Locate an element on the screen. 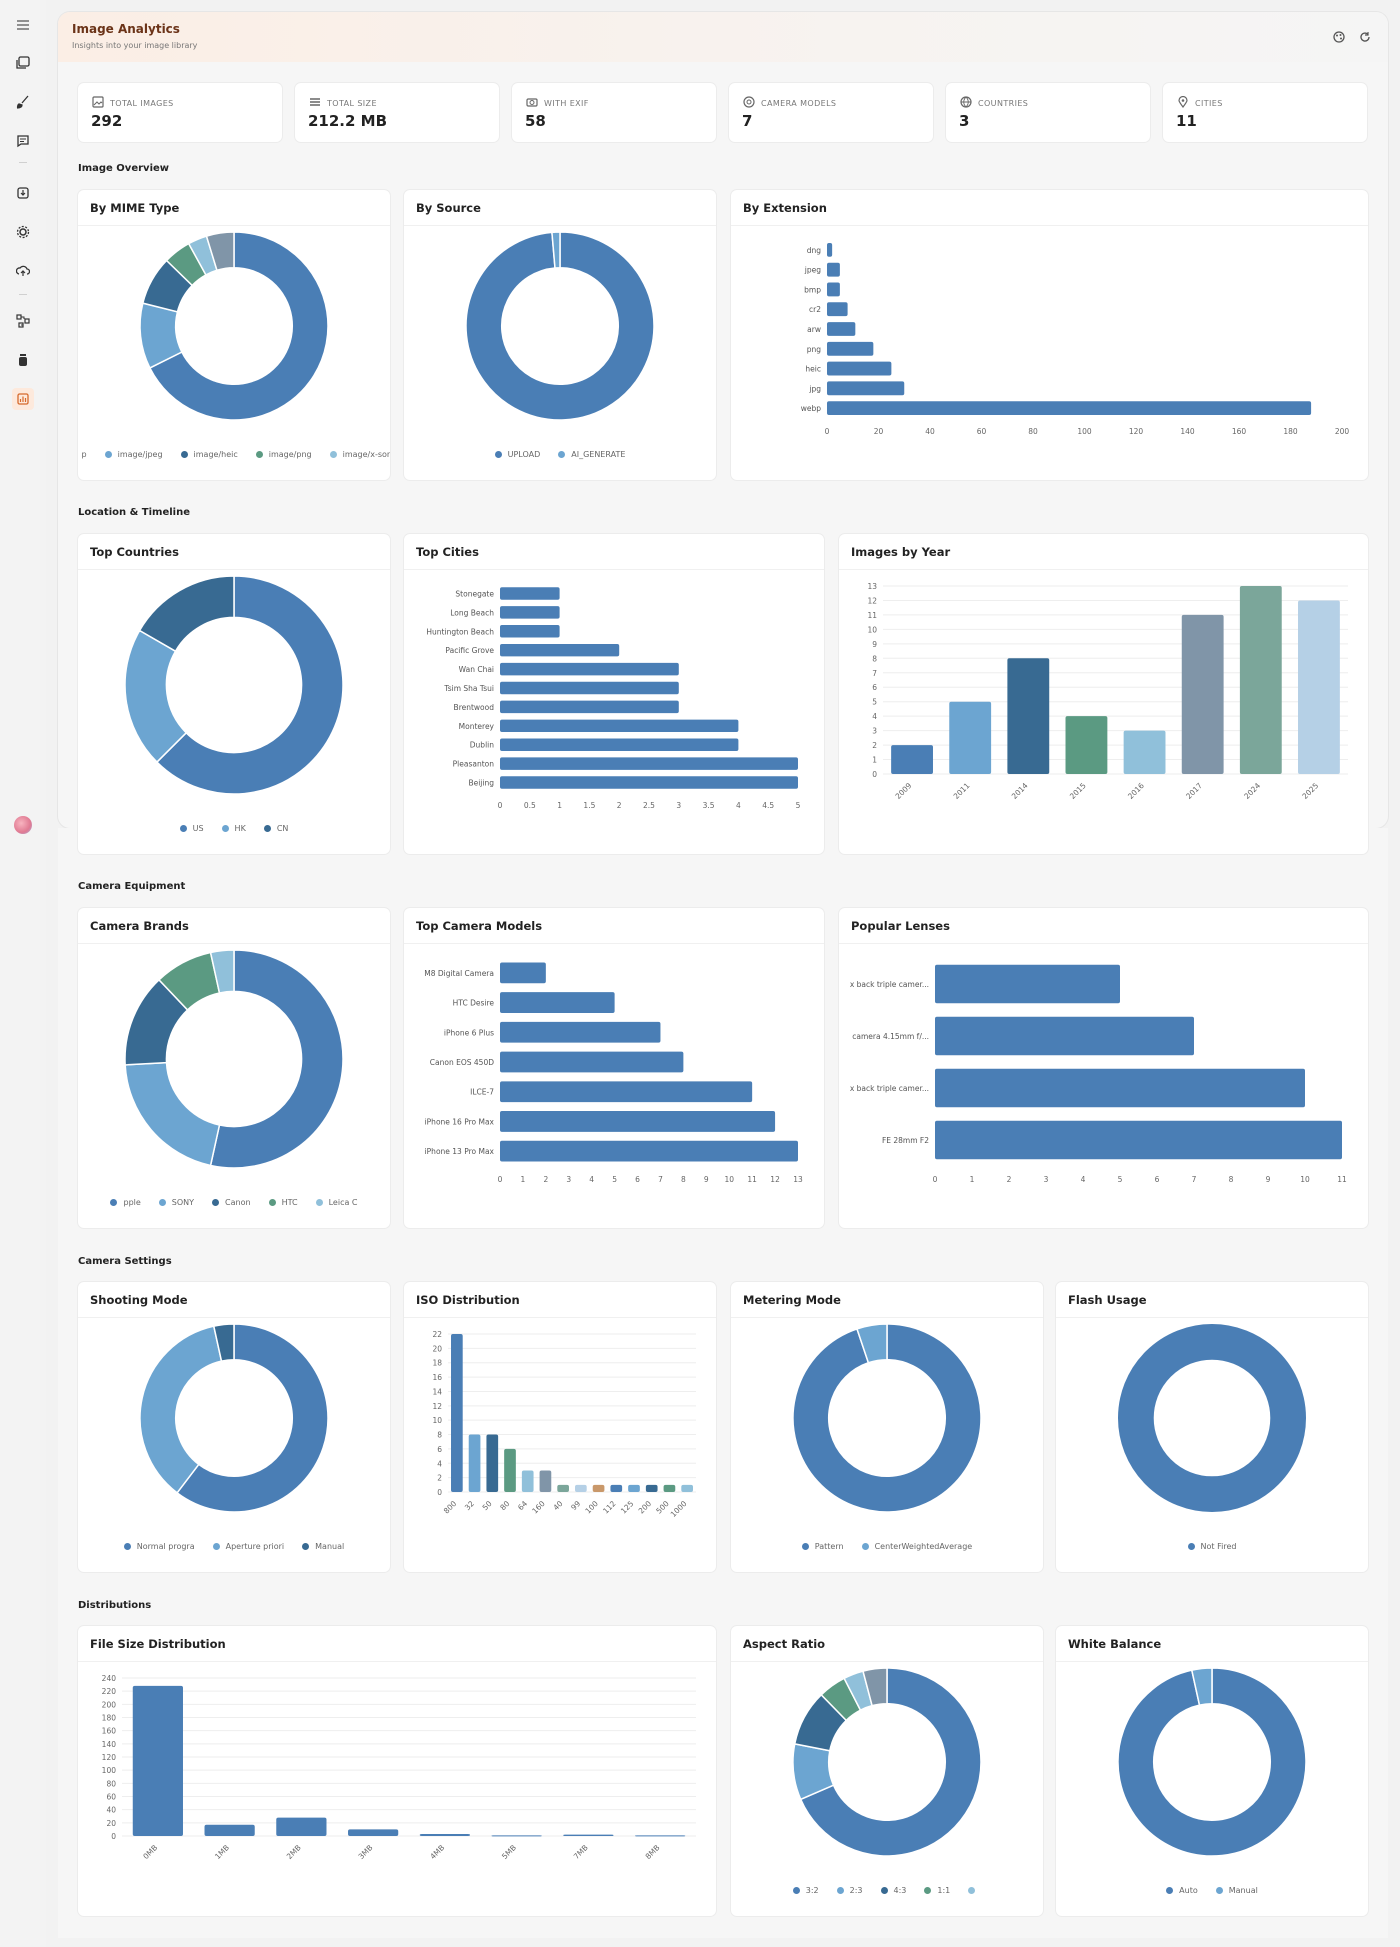 Image resolution: width=1400 pixels, height=1947 pixels. legend-item: CenterWeightedAverage is located at coordinates (916, 1546).